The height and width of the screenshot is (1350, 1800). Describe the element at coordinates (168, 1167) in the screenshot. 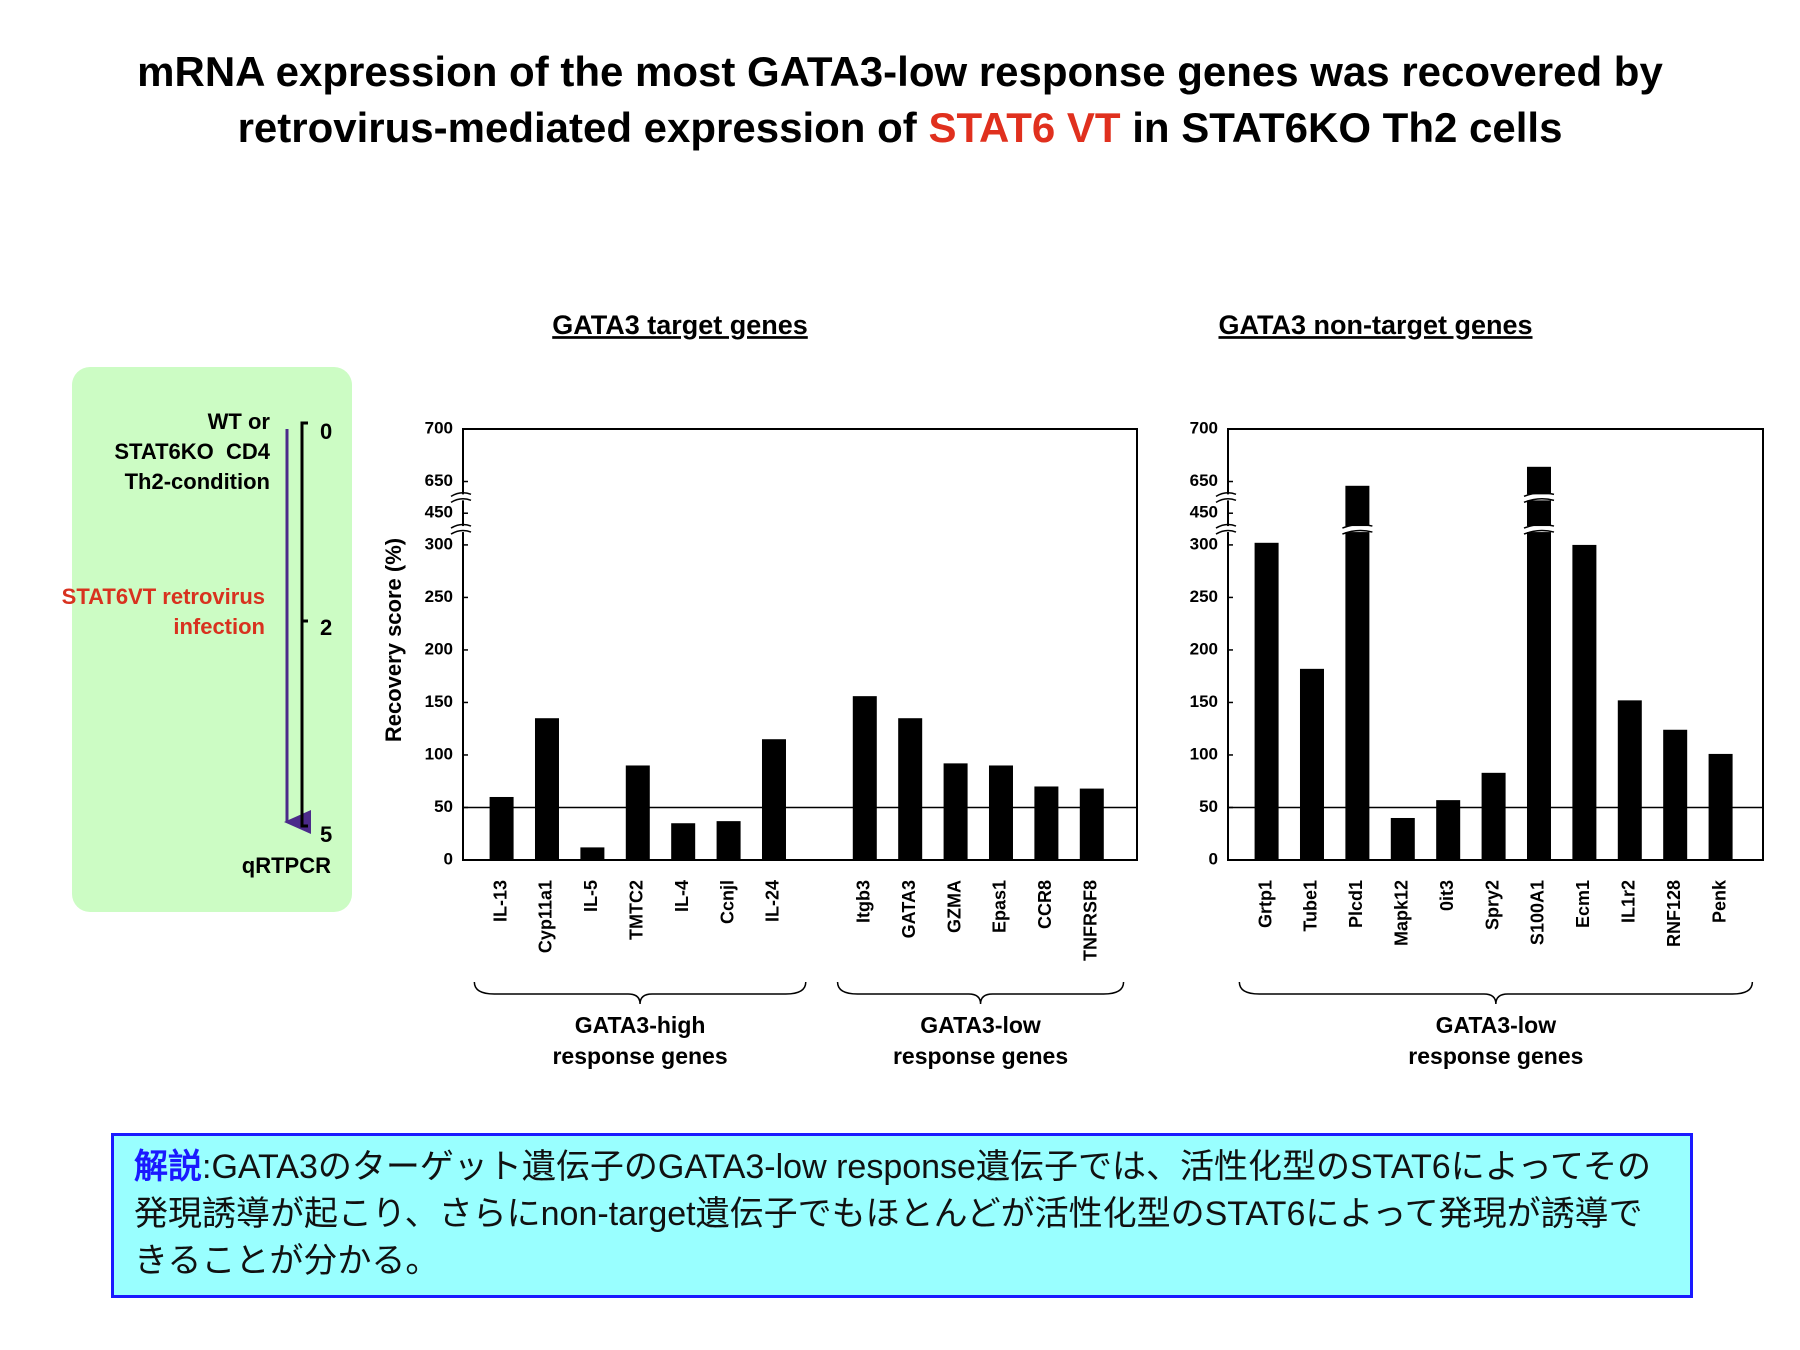

I see `note-label: 解説` at that location.